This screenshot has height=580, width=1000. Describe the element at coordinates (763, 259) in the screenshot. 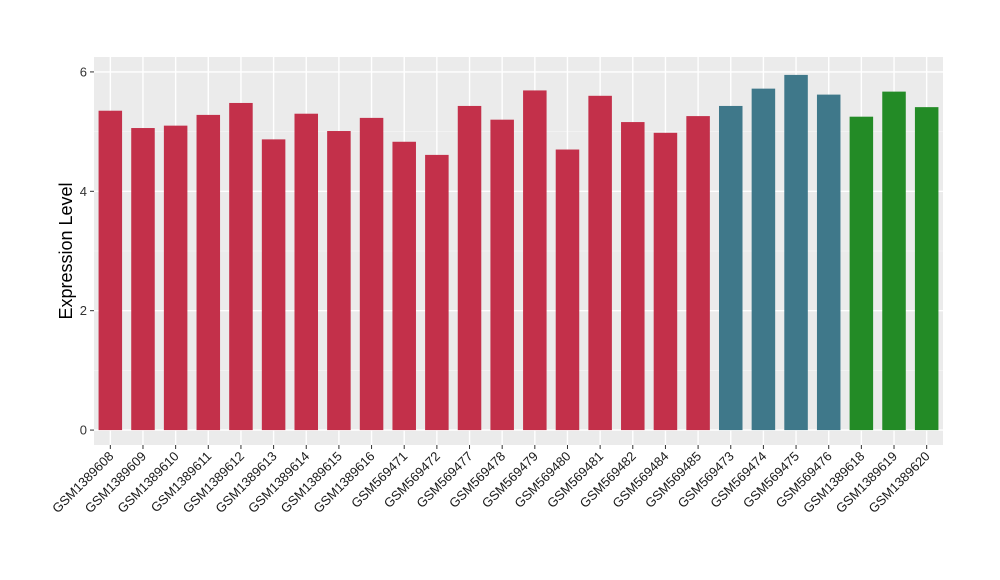

I see `bar-GSM569474` at that location.